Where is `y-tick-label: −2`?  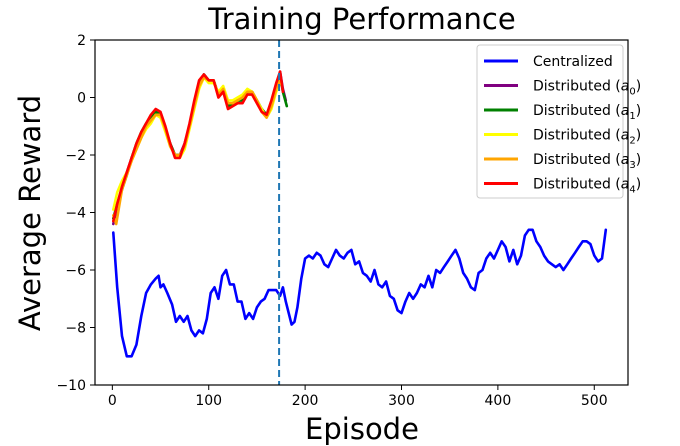 y-tick-label: −2 is located at coordinates (75, 156).